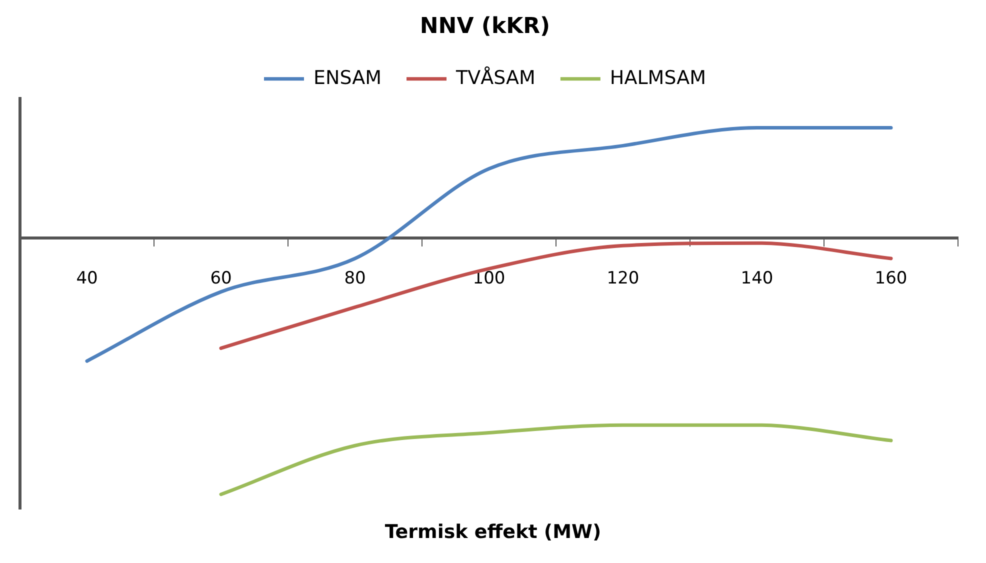 The image size is (986, 563). What do you see at coordinates (493, 532) in the screenshot?
I see `x-axis-title: Termisk effekt (MW)` at bounding box center [493, 532].